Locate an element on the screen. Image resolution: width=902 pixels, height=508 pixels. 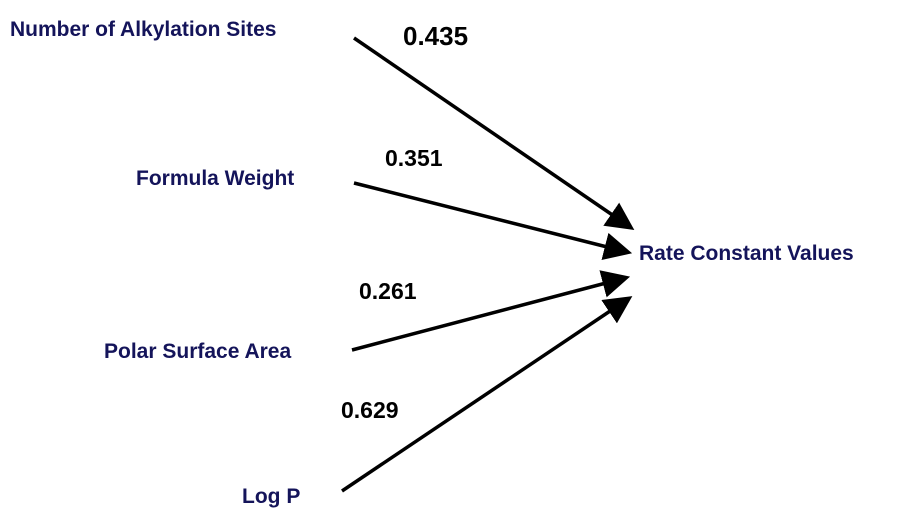
arrow-log-p-to-rate-constant is located at coordinates (487, 394).